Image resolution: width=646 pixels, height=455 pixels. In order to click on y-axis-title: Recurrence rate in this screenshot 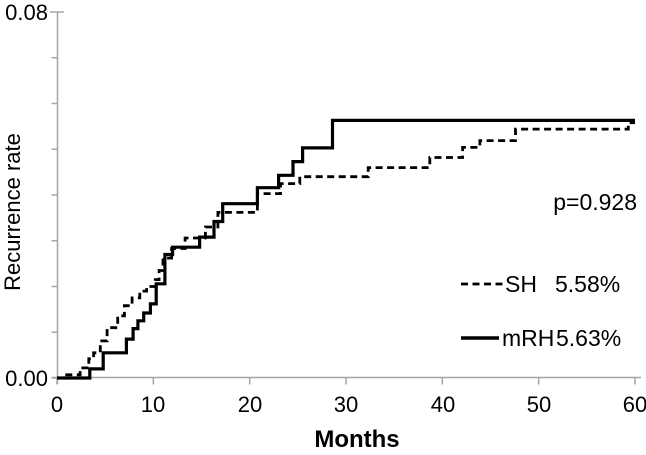, I will do `click(12, 212)`.